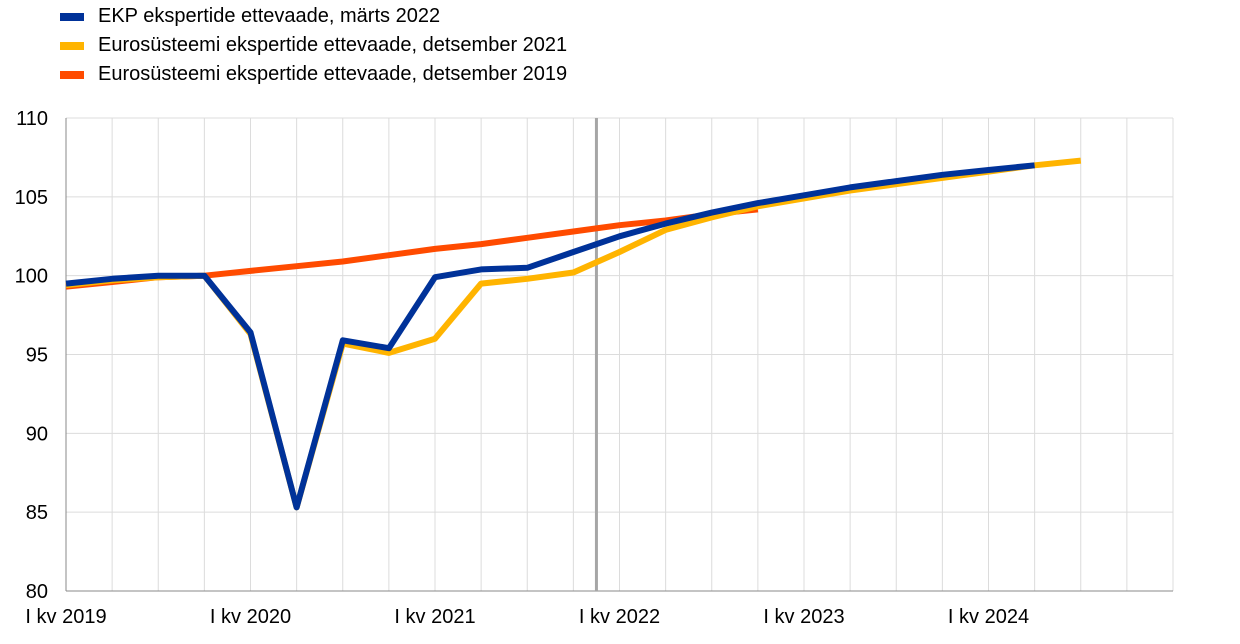 The image size is (1240, 644). Describe the element at coordinates (37, 513) in the screenshot. I see `y-tick-label: 85` at that location.